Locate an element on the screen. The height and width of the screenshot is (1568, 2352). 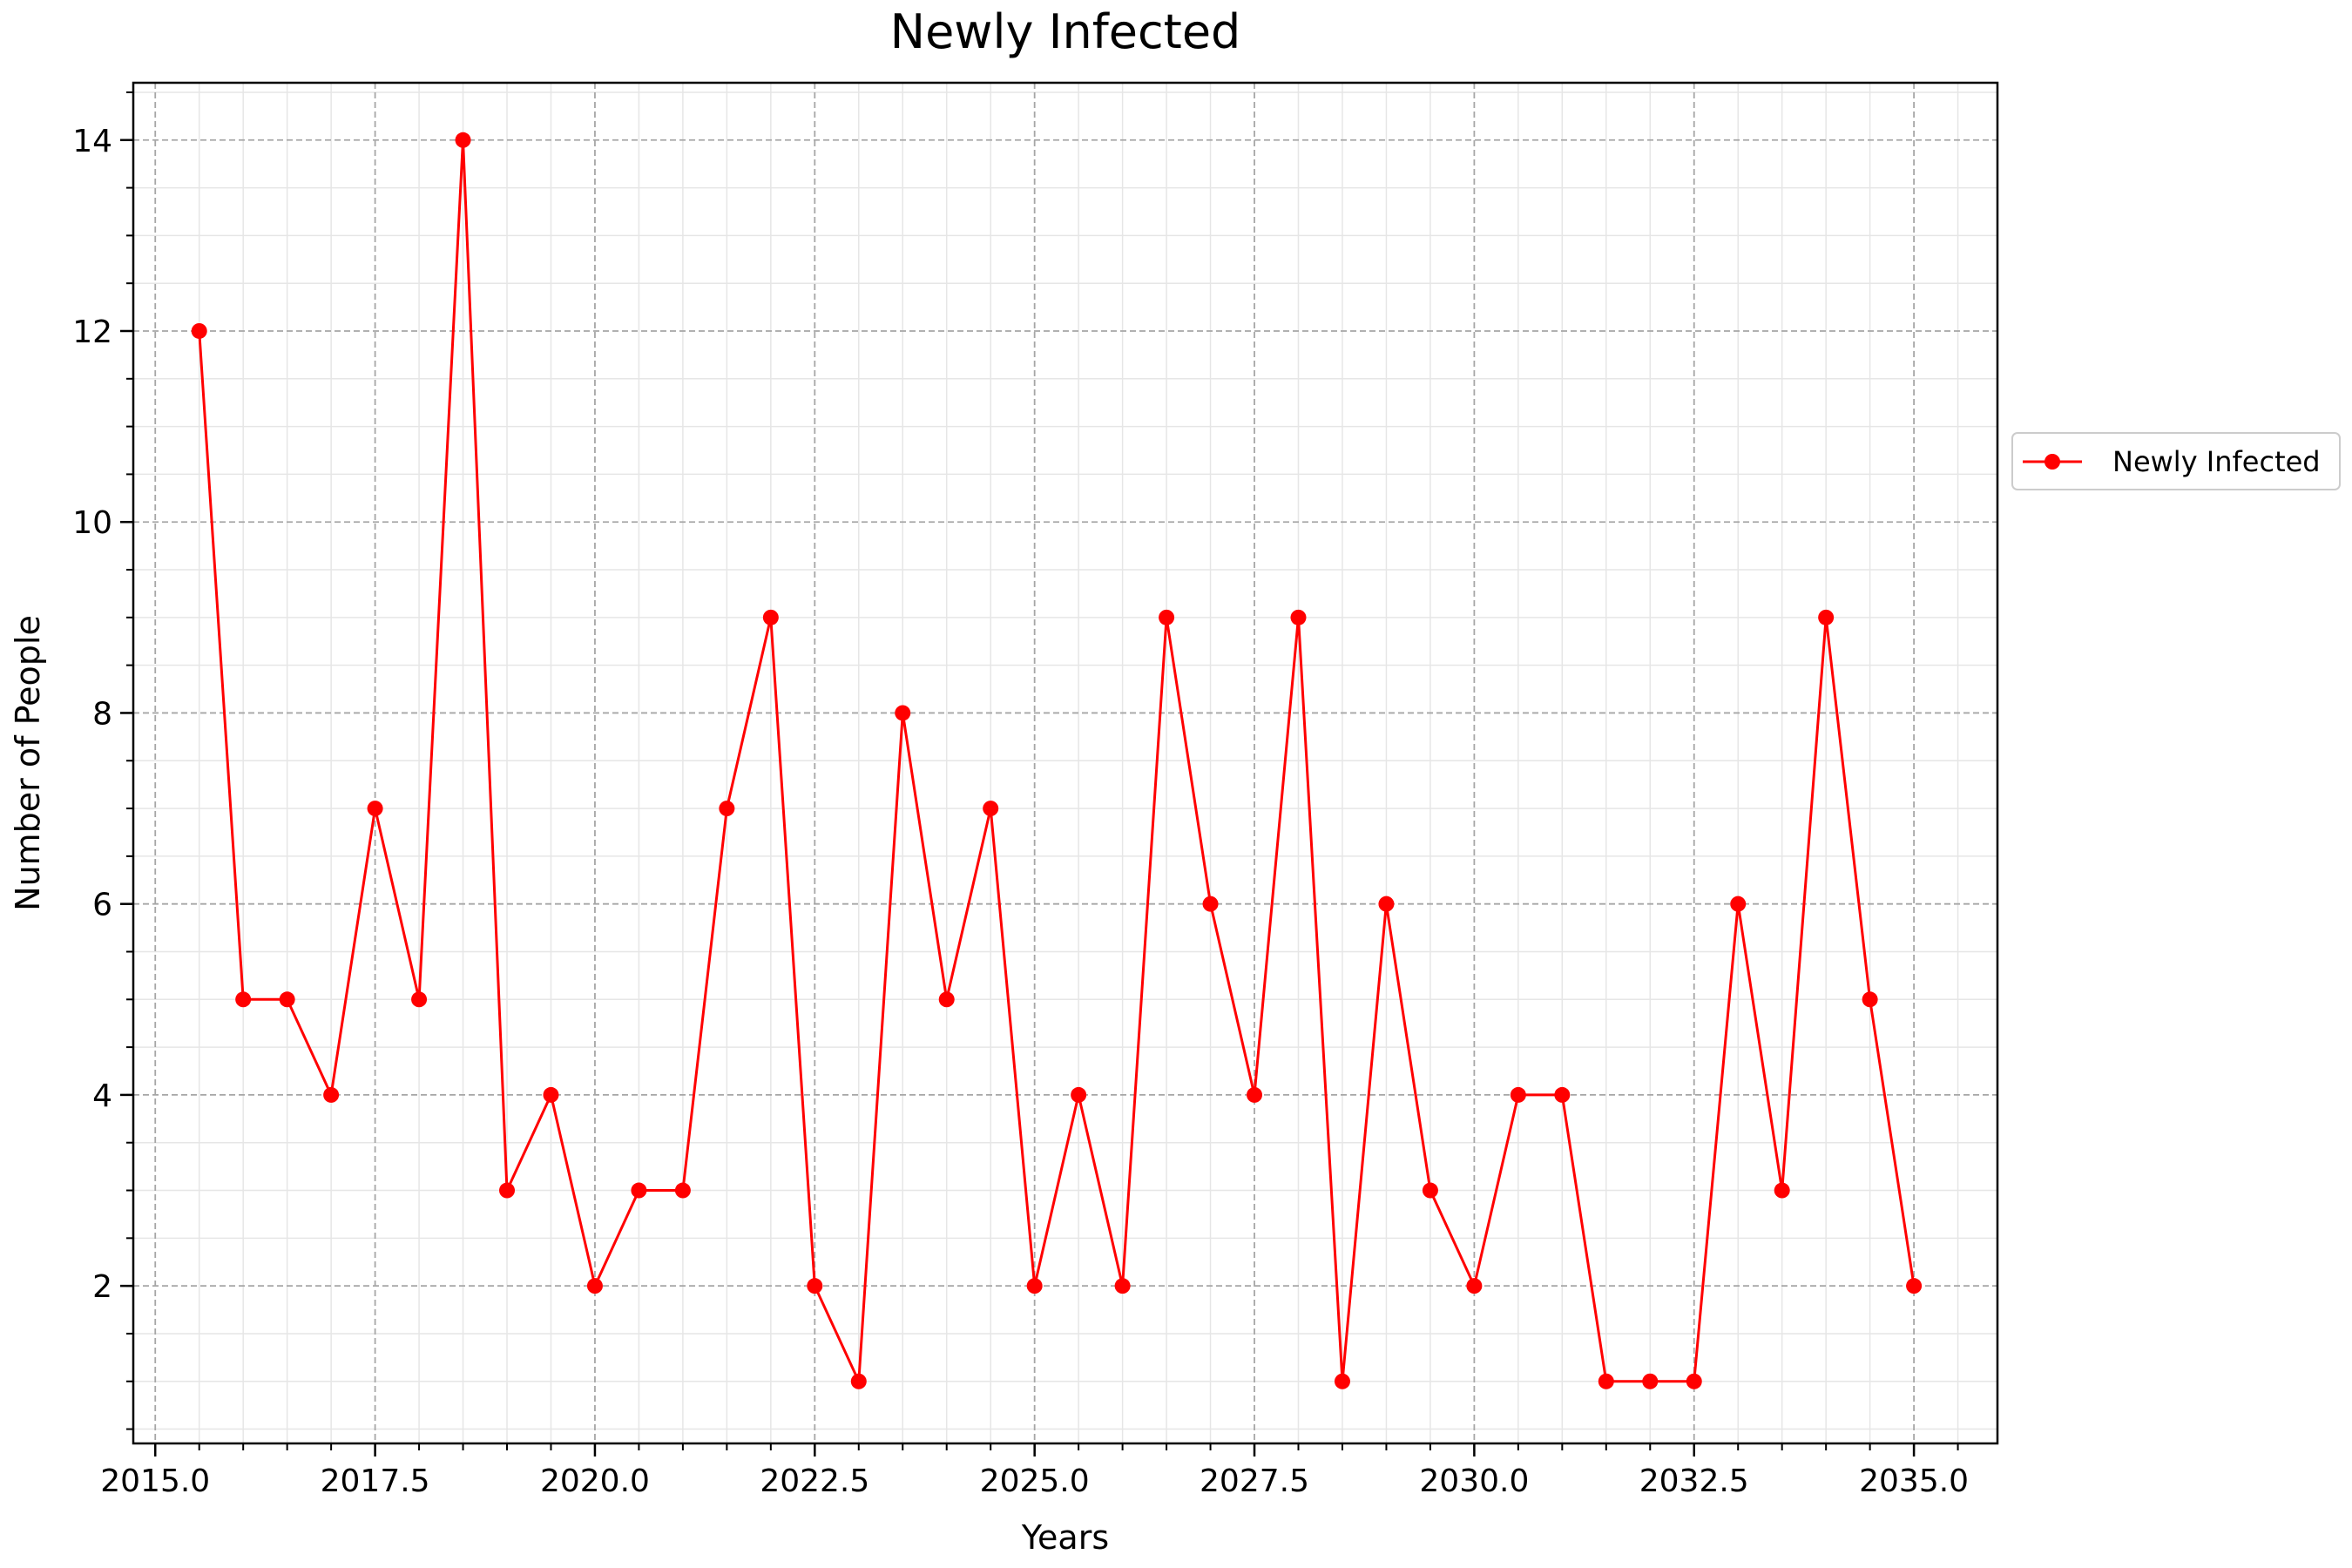
y-tick-label: 8 is located at coordinates (102, 714).